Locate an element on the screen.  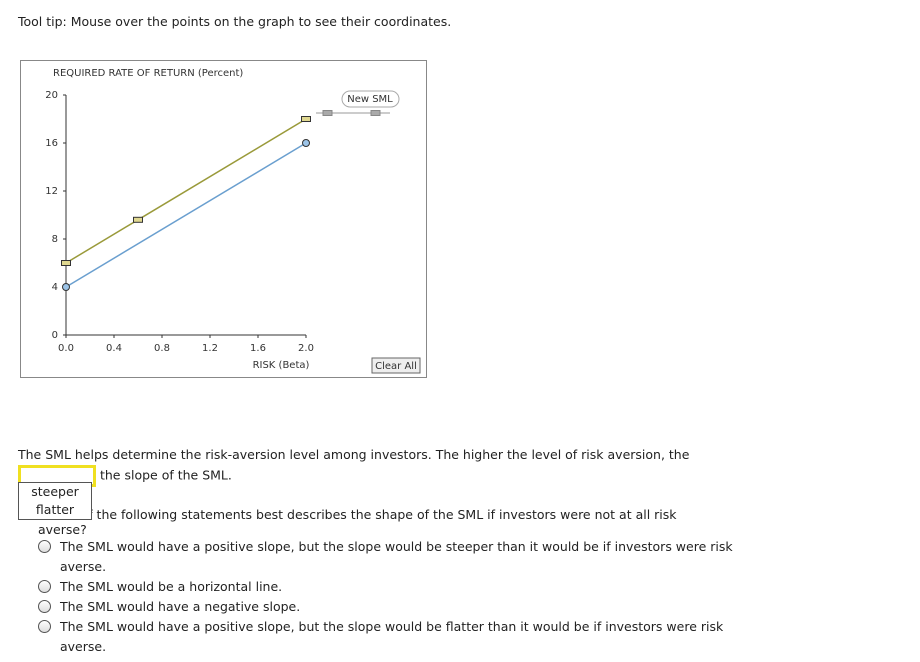
x-tick-label: 0.0 is located at coordinates (66, 348).